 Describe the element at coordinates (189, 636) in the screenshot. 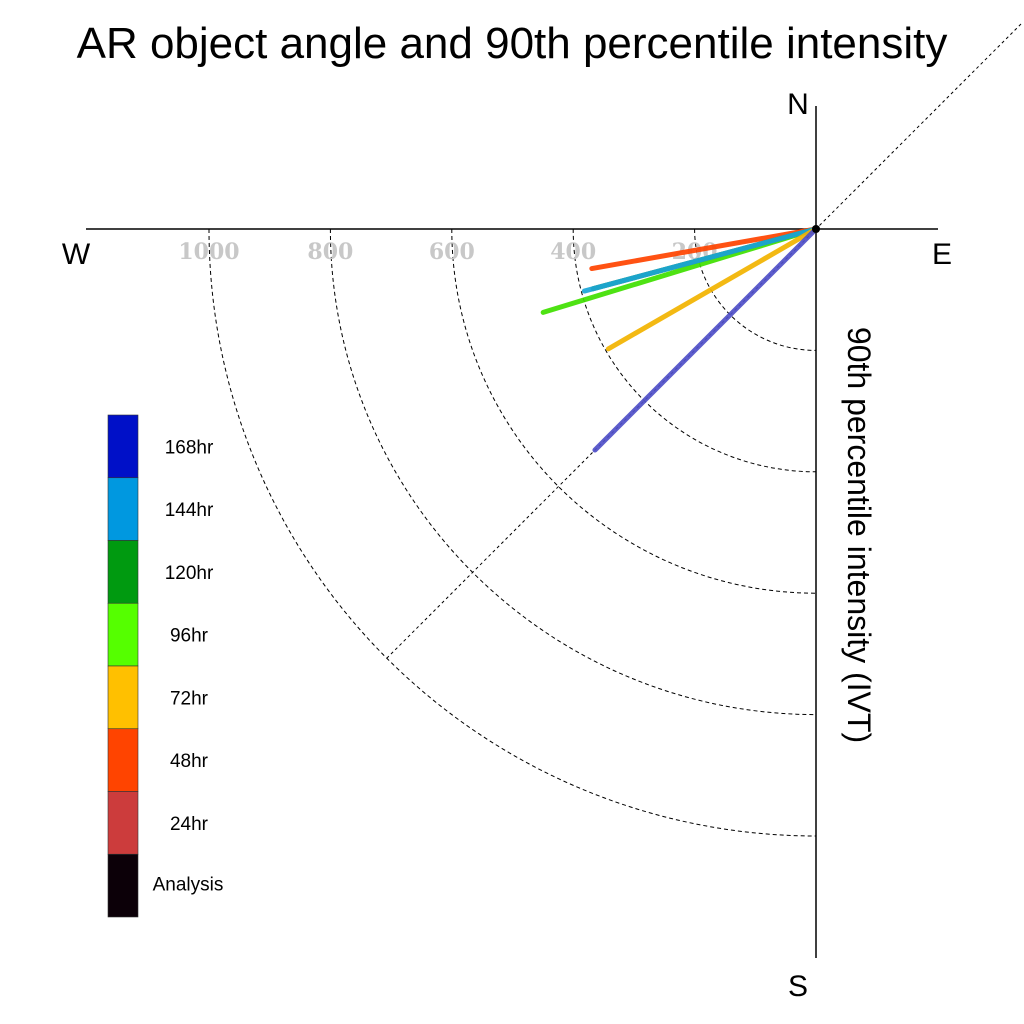

I see `legend-label: 96hr` at that location.